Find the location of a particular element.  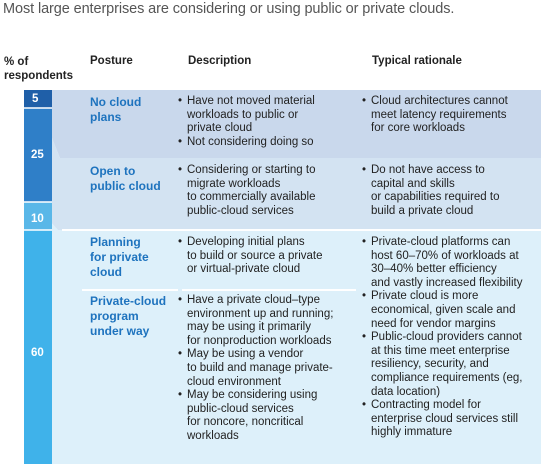

text-line: to commercially available is located at coordinates (251, 197).